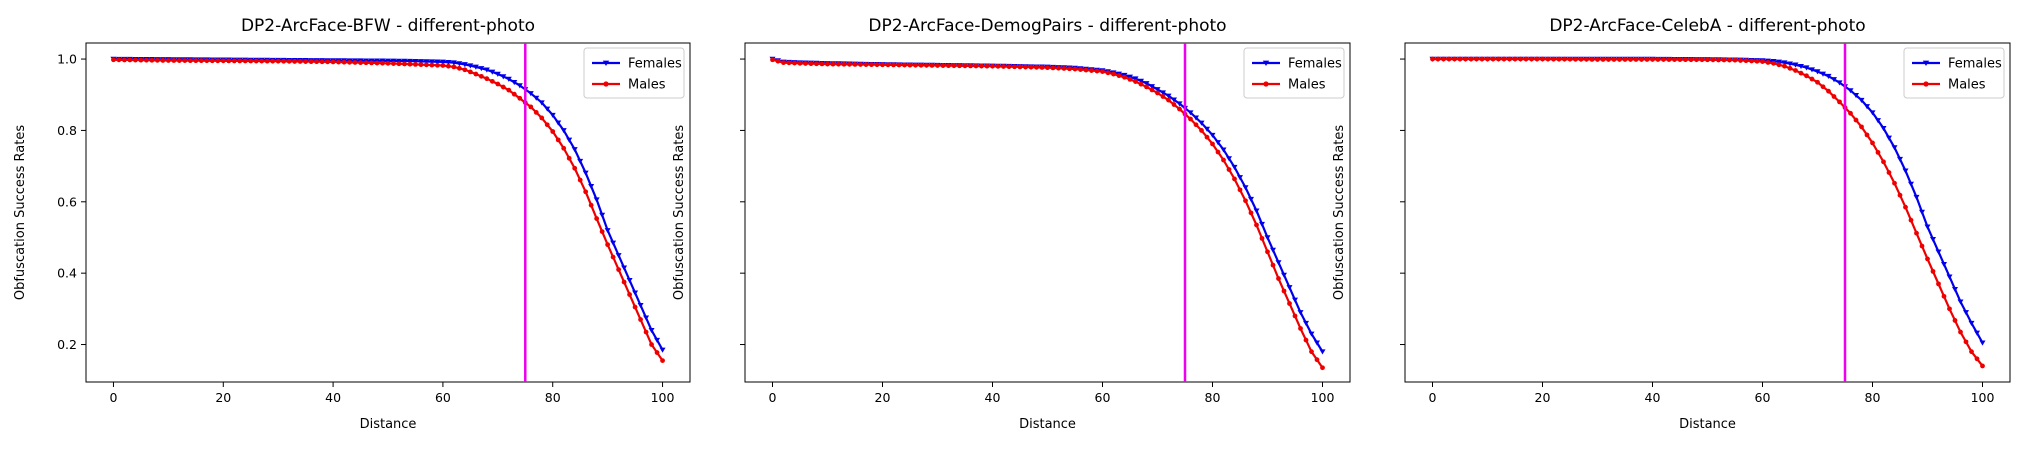  Describe the element at coordinates (1433, 397) in the screenshot. I see `x-tick-label: 0` at that location.